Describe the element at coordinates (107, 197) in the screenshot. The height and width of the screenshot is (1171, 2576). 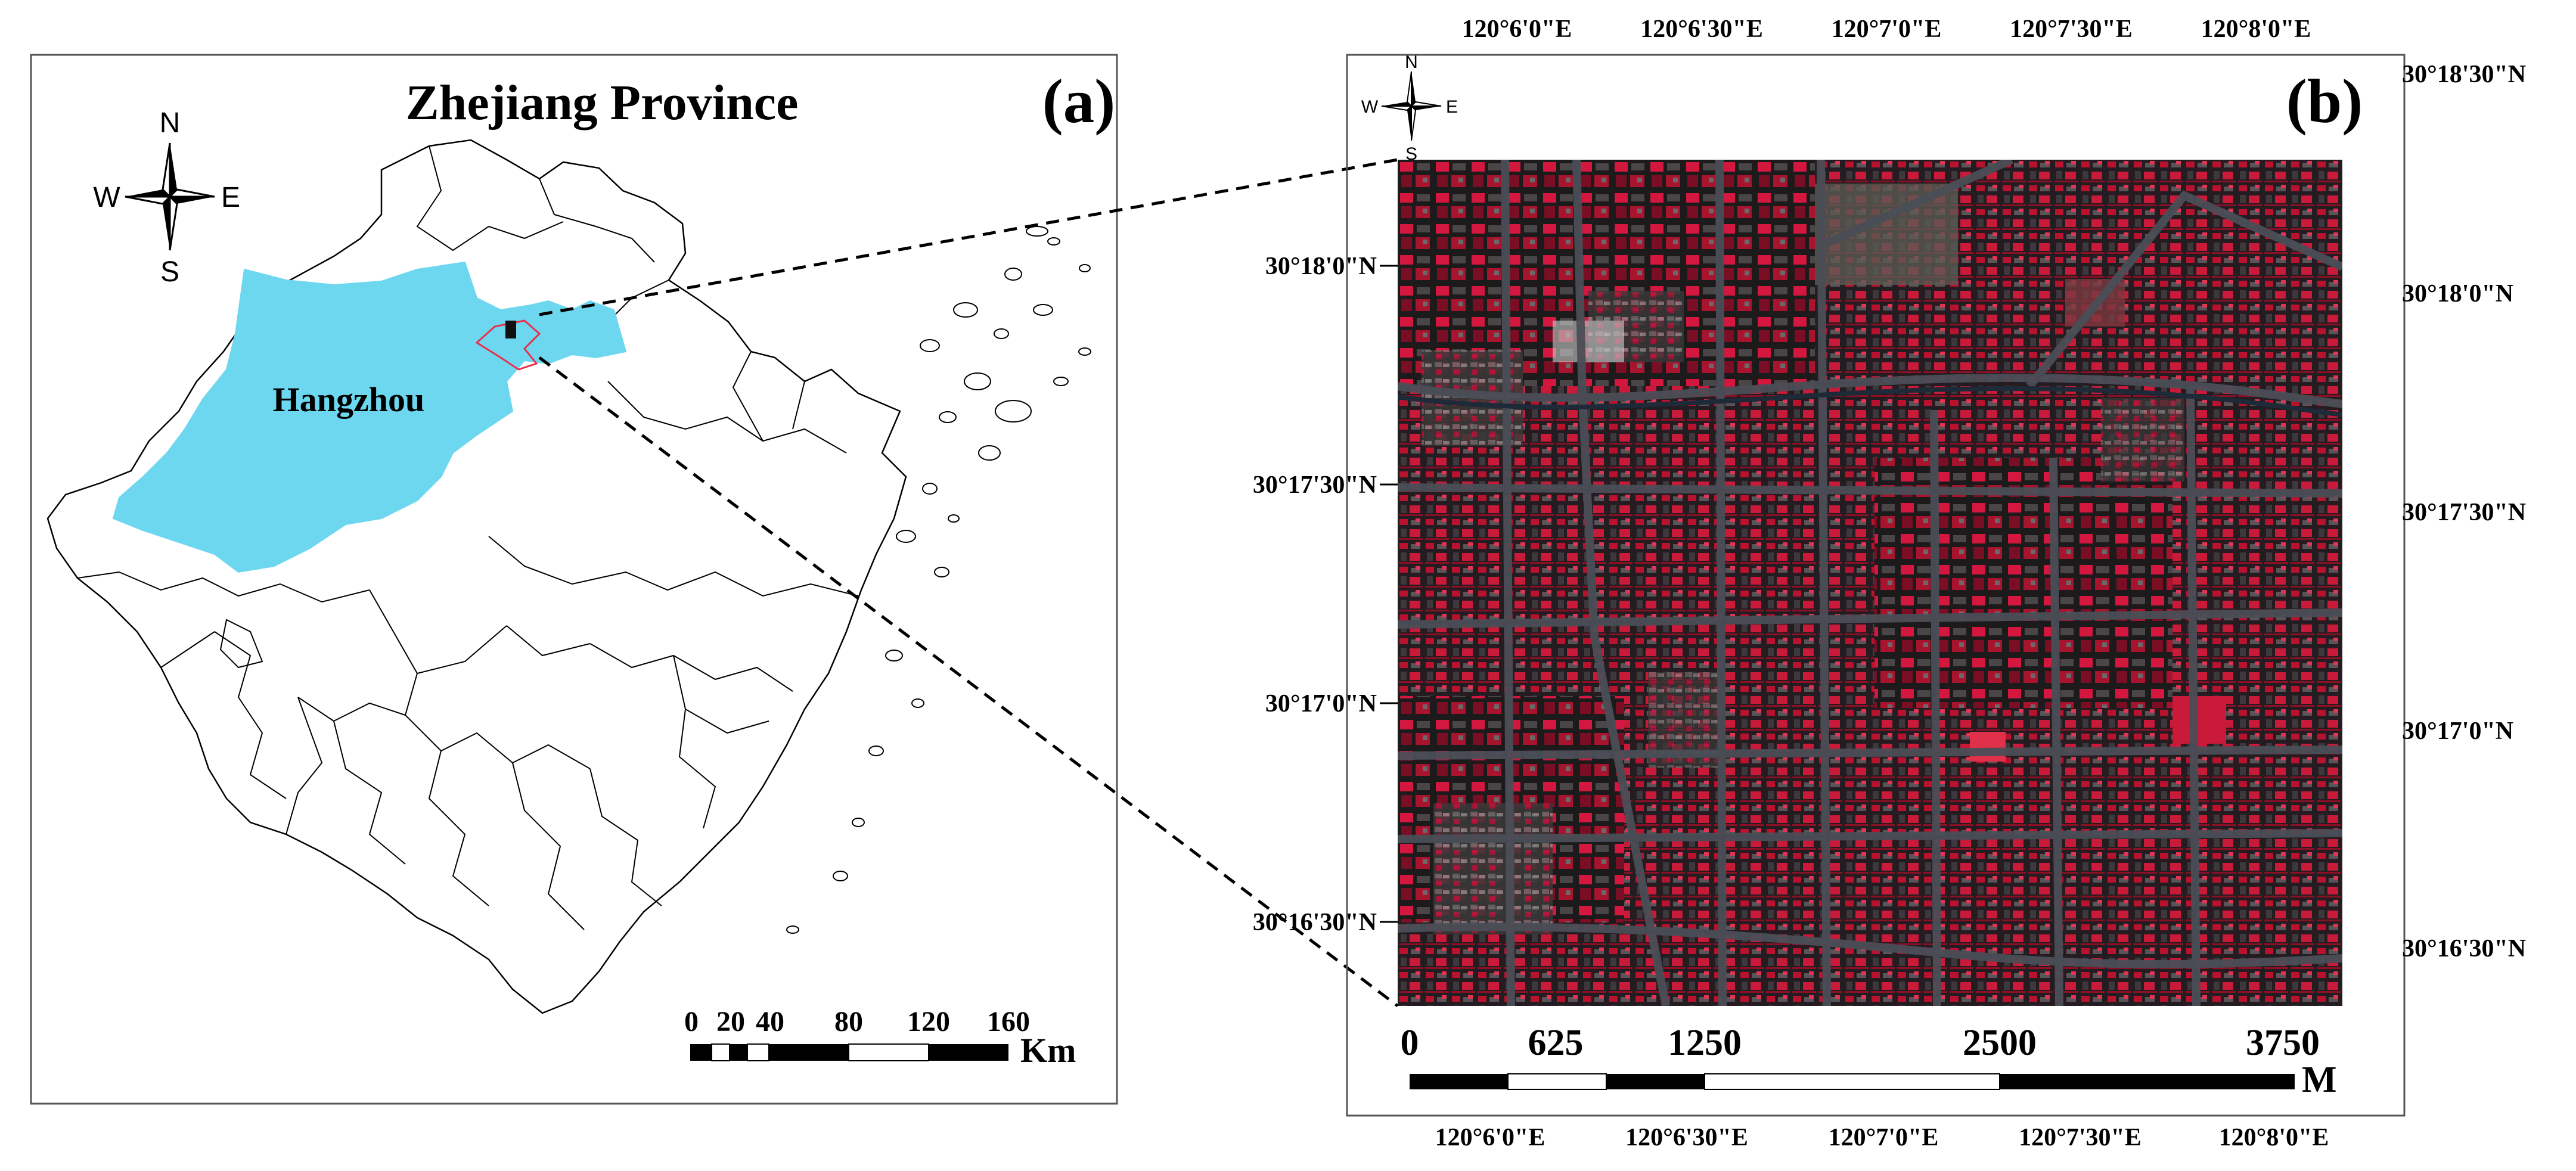
I see `compass-w-label: W` at that location.